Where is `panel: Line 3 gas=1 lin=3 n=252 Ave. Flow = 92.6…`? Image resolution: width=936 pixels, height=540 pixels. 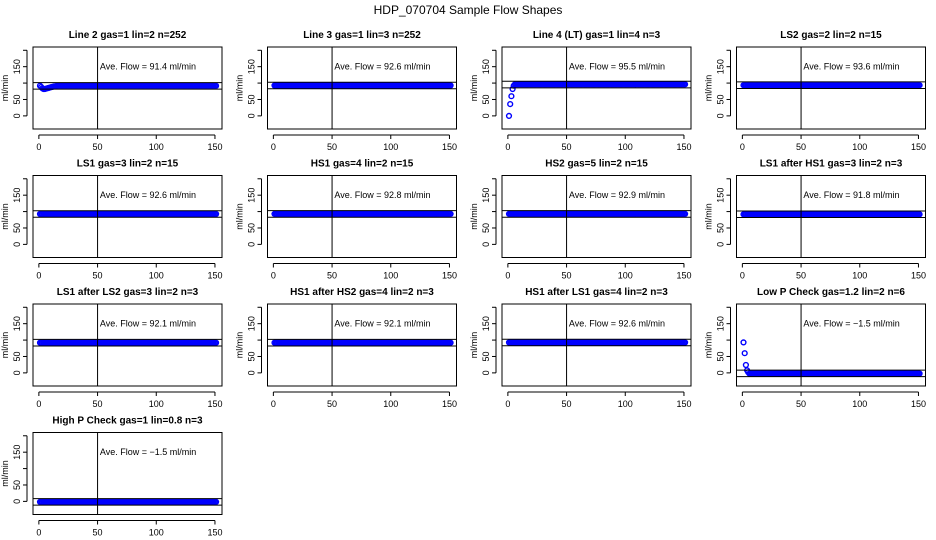 panel: Line 3 gas=1 lin=3 n=252 Ave. Flow = 92.6… is located at coordinates (346, 91).